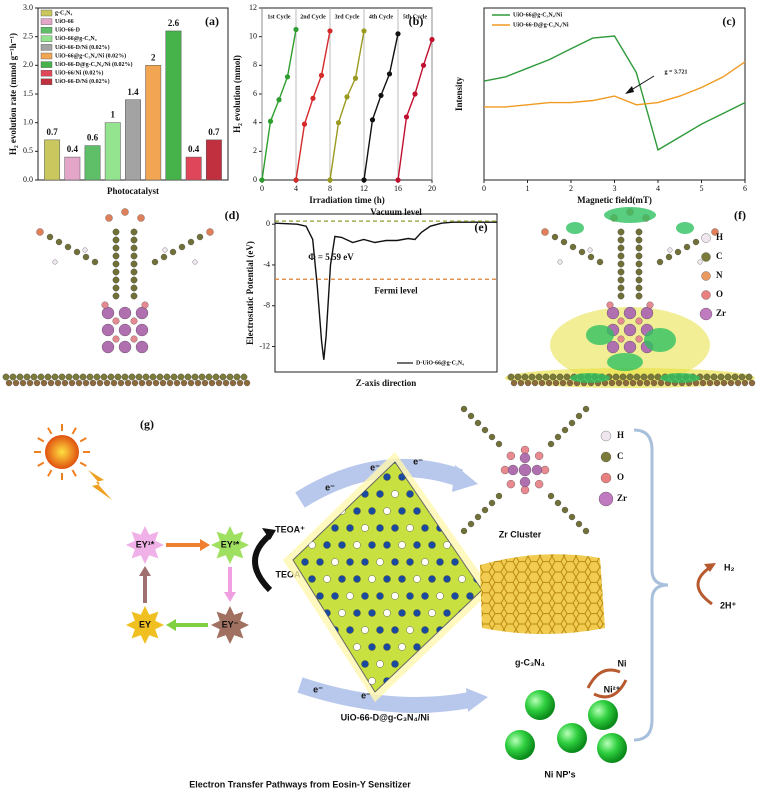  I want to click on data-label: 0.6, so click(93, 138).